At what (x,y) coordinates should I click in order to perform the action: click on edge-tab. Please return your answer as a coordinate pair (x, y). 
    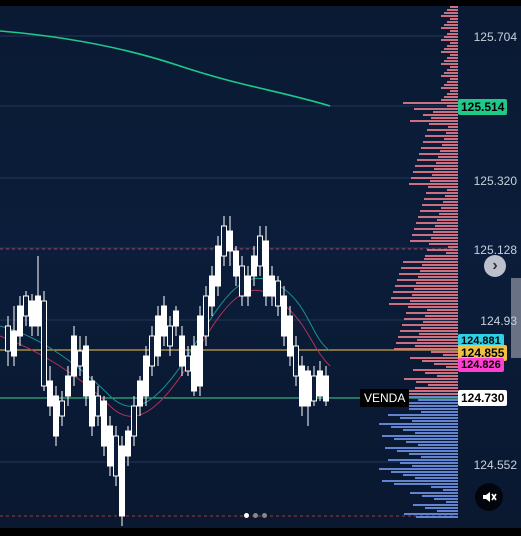
    Looking at the image, I should click on (516, 318).